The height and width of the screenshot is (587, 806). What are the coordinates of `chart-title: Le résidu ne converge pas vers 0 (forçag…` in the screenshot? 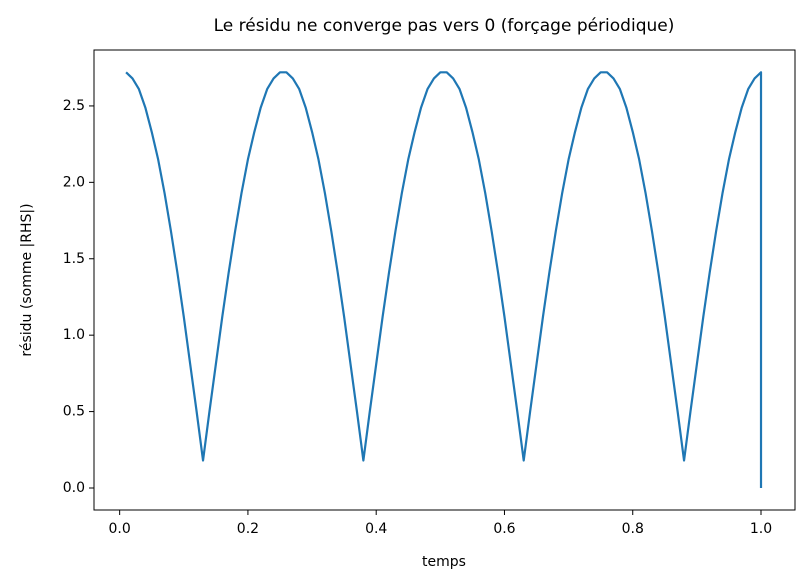 It's located at (444, 26).